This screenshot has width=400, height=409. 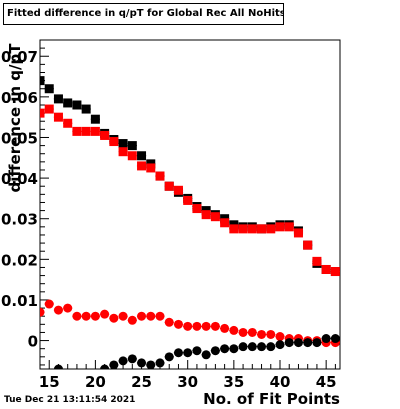 I want to click on x-tick-label: 15, so click(x=49, y=382).